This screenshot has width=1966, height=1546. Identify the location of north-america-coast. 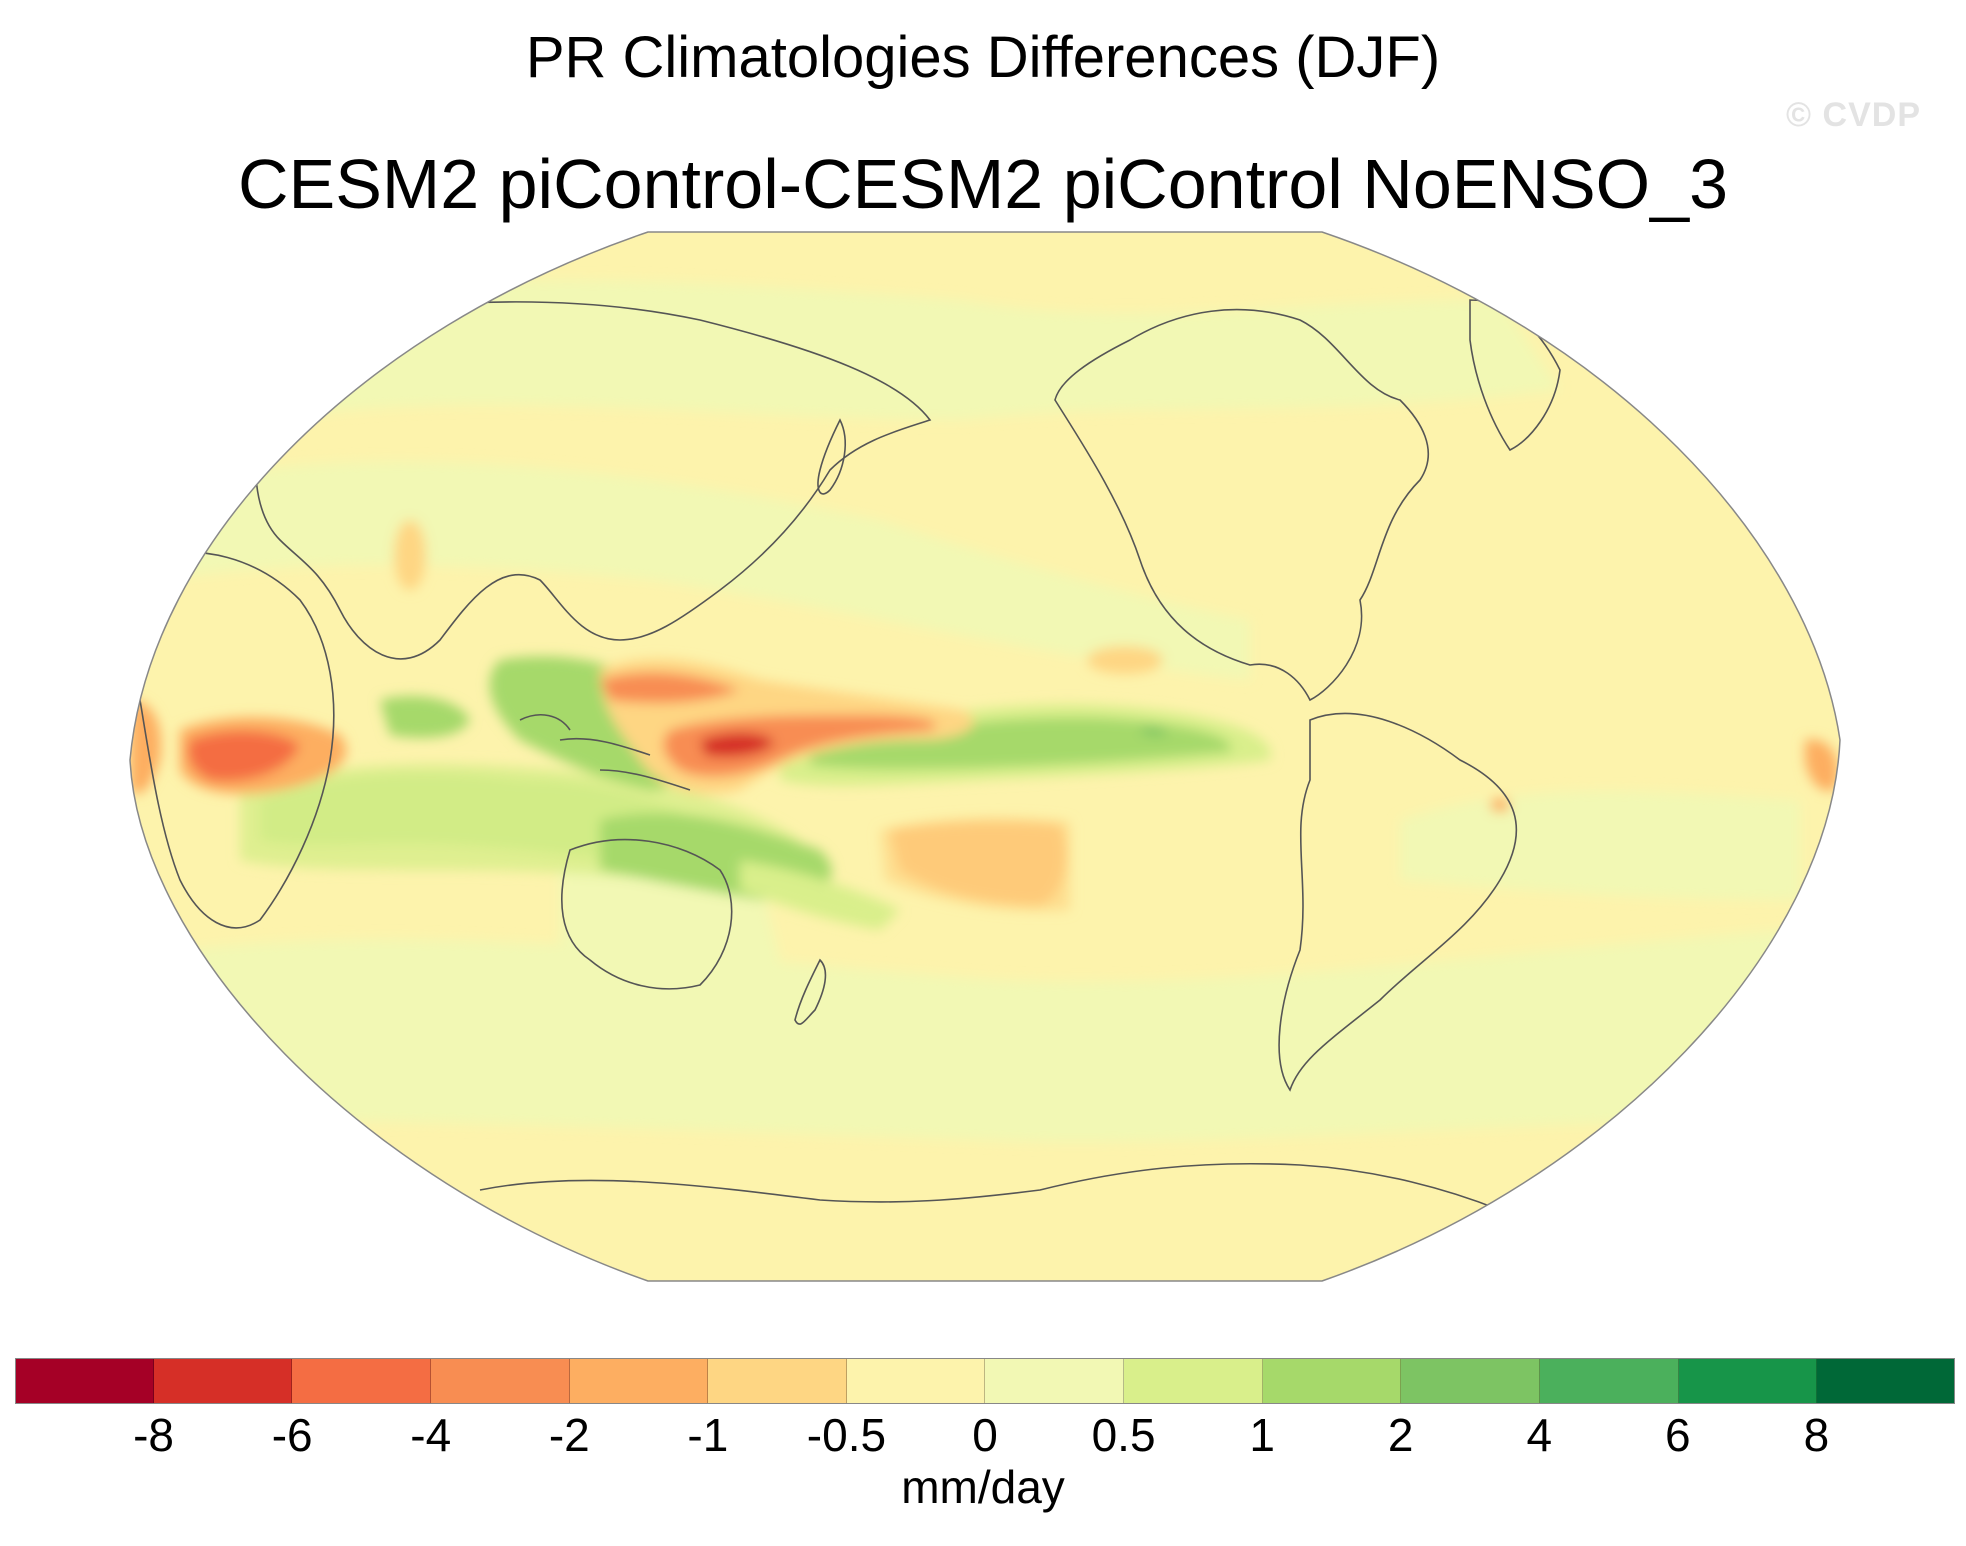
(1242, 505).